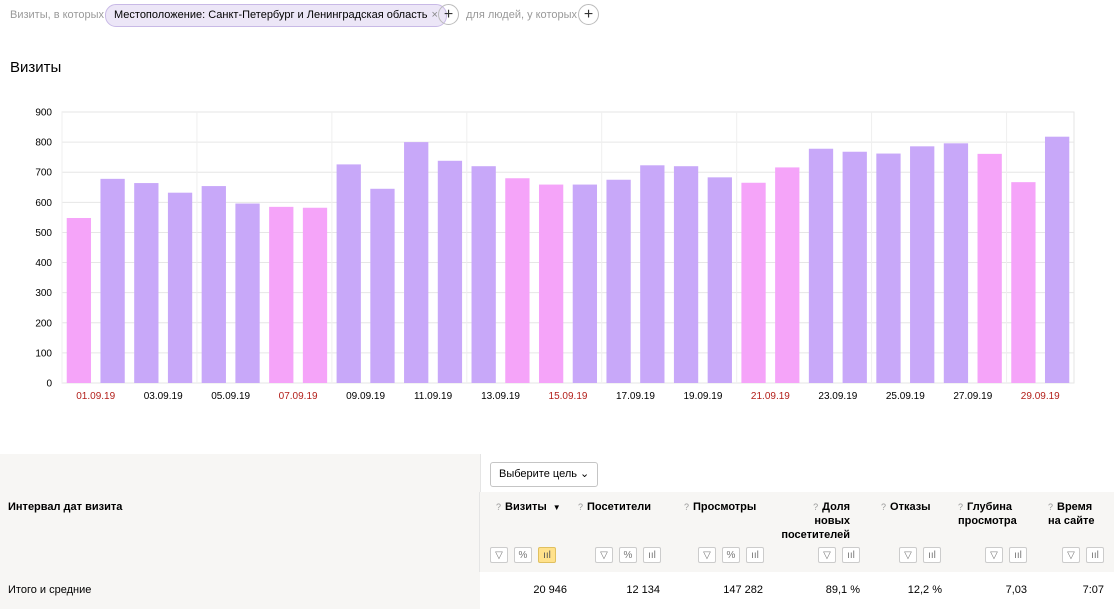 This screenshot has width=1114, height=609. Describe the element at coordinates (618, 281) in the screenshot. I see `bar-17.09.19` at that location.